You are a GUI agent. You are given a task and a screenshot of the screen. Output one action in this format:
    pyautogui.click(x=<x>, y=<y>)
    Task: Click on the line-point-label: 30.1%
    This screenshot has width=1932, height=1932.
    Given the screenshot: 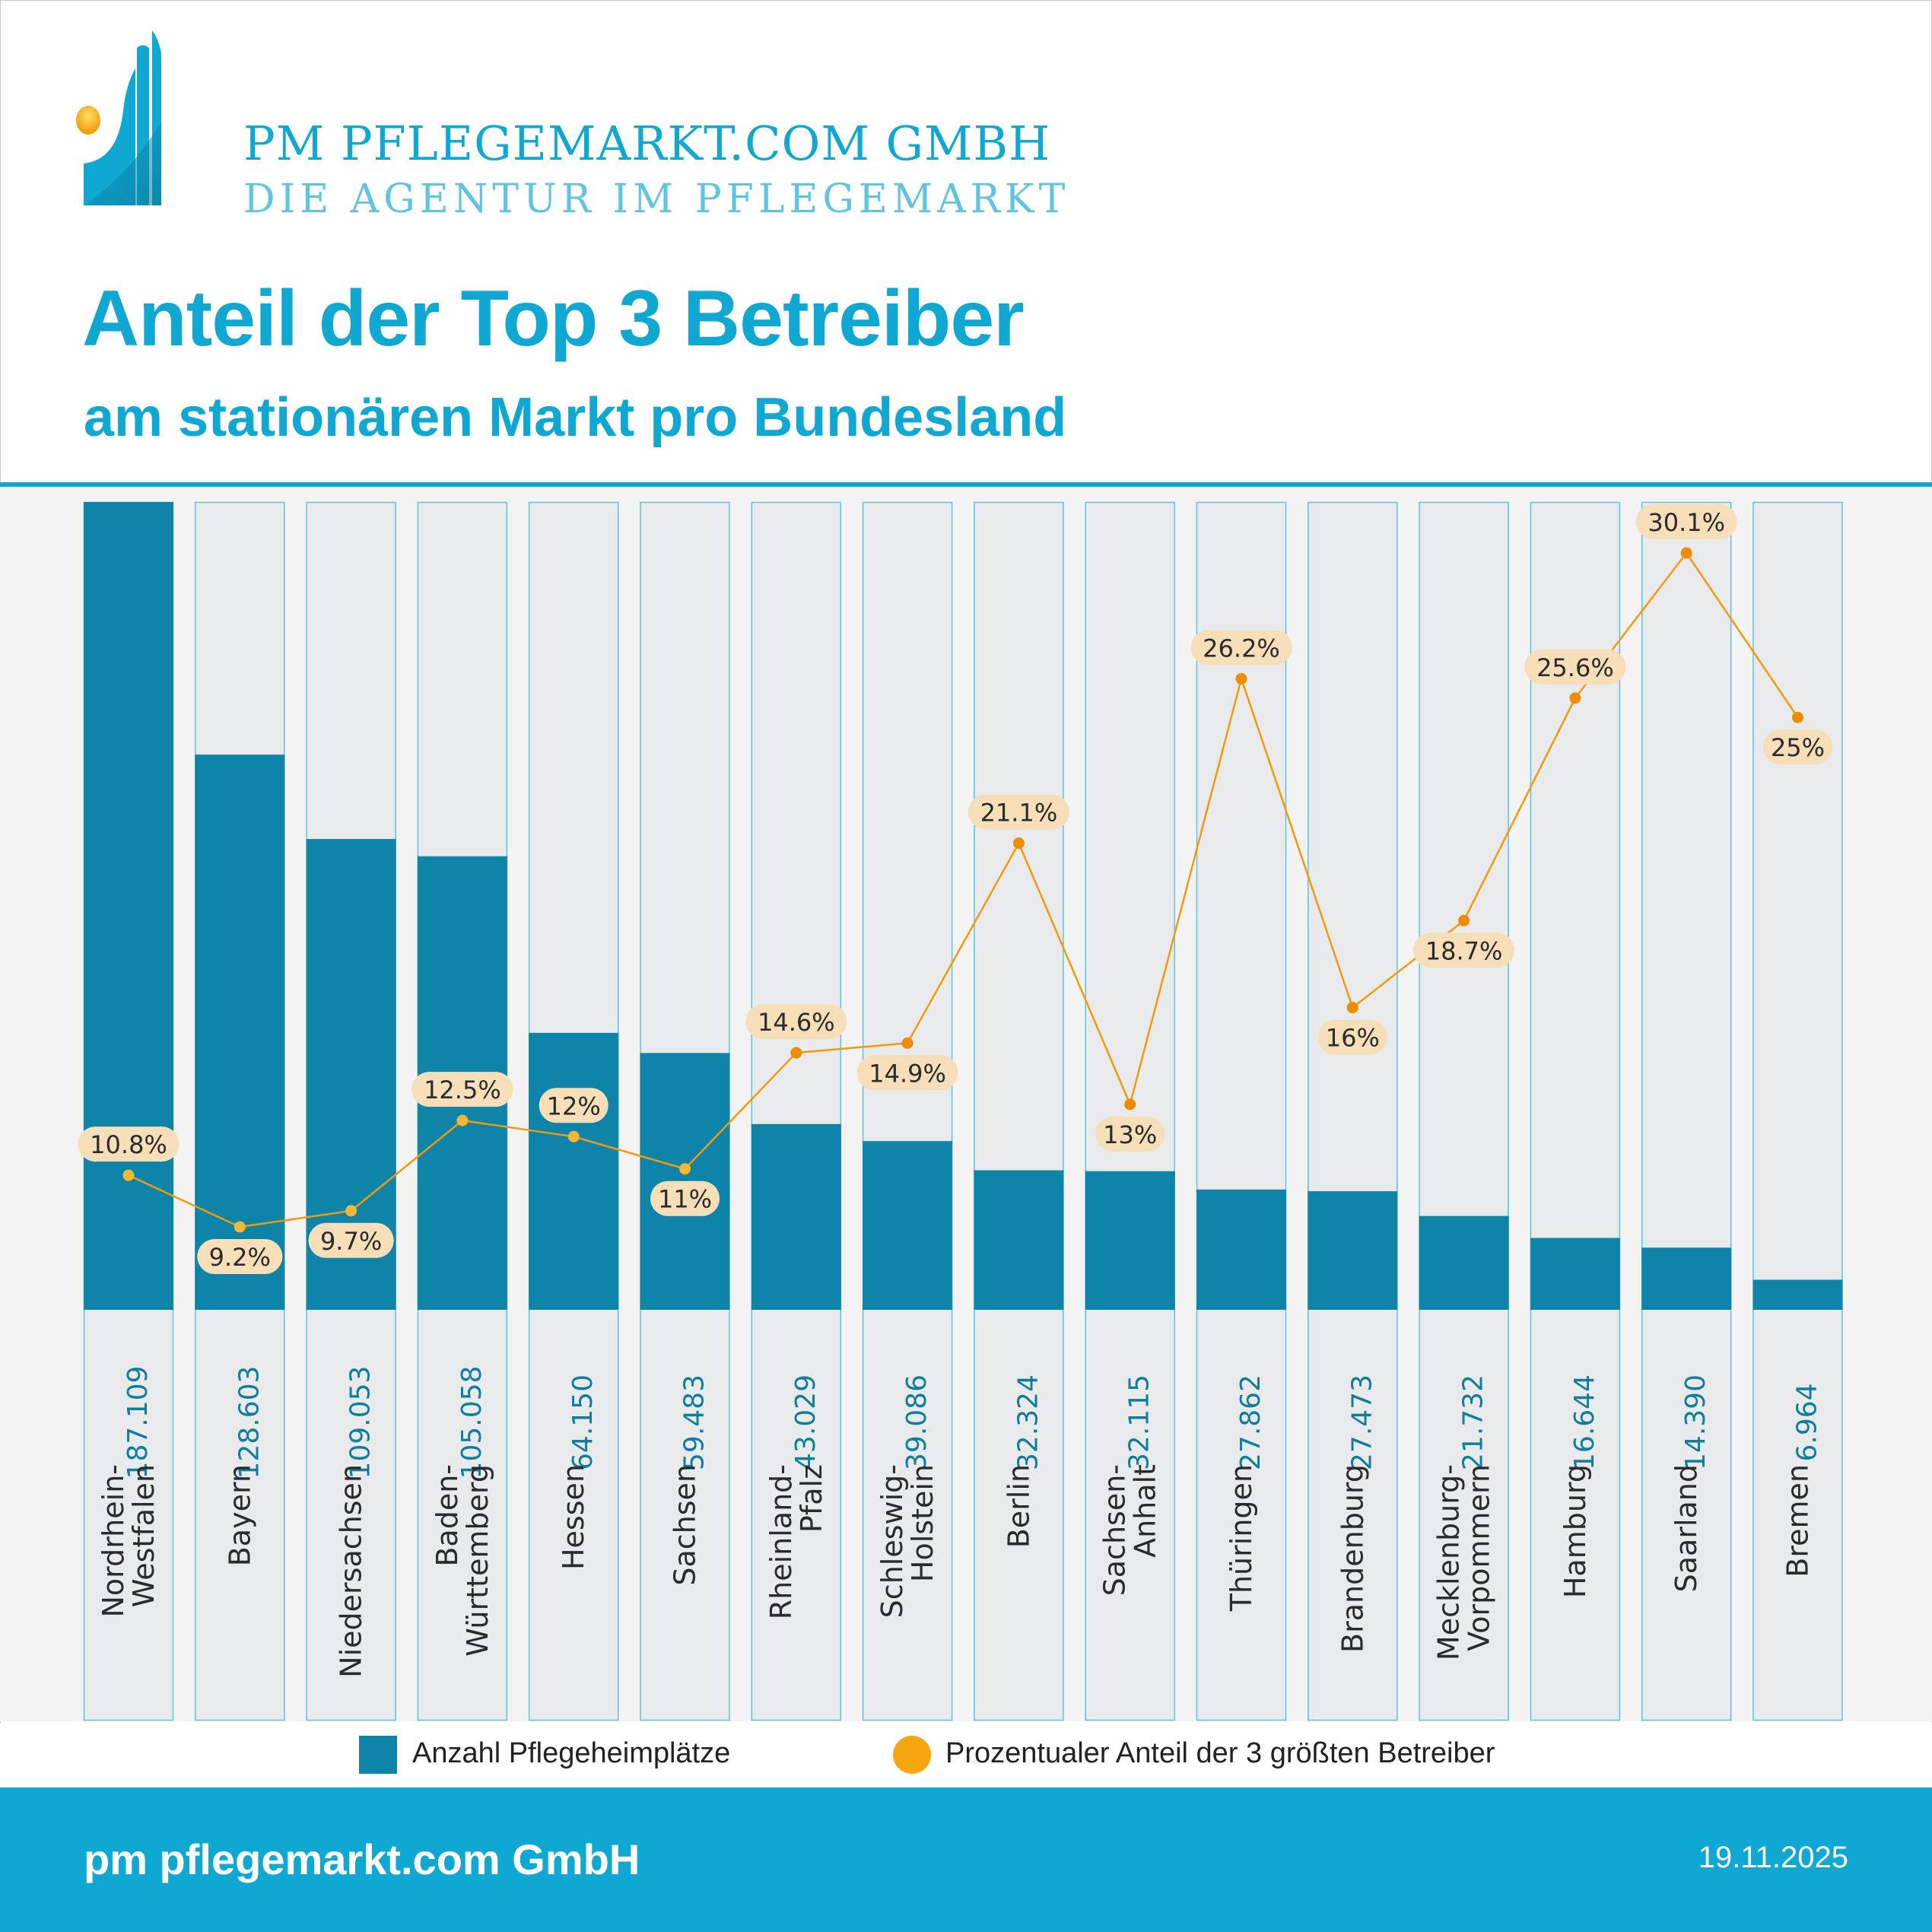 What is the action you would take?
    pyautogui.click(x=1686, y=522)
    